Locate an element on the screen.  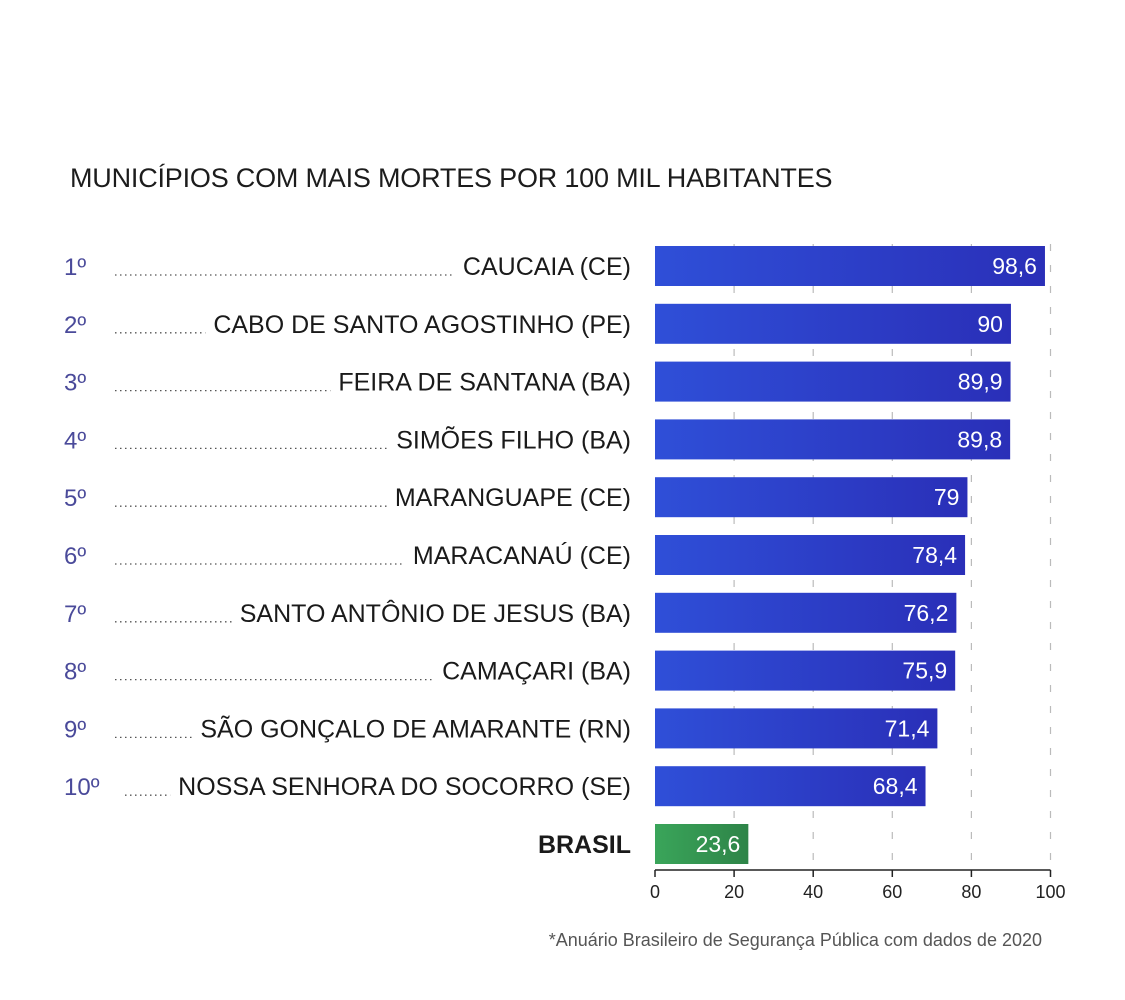
category-label: SÃO GONÇALO DE AMARANTE (RN) is located at coordinates (415, 728).